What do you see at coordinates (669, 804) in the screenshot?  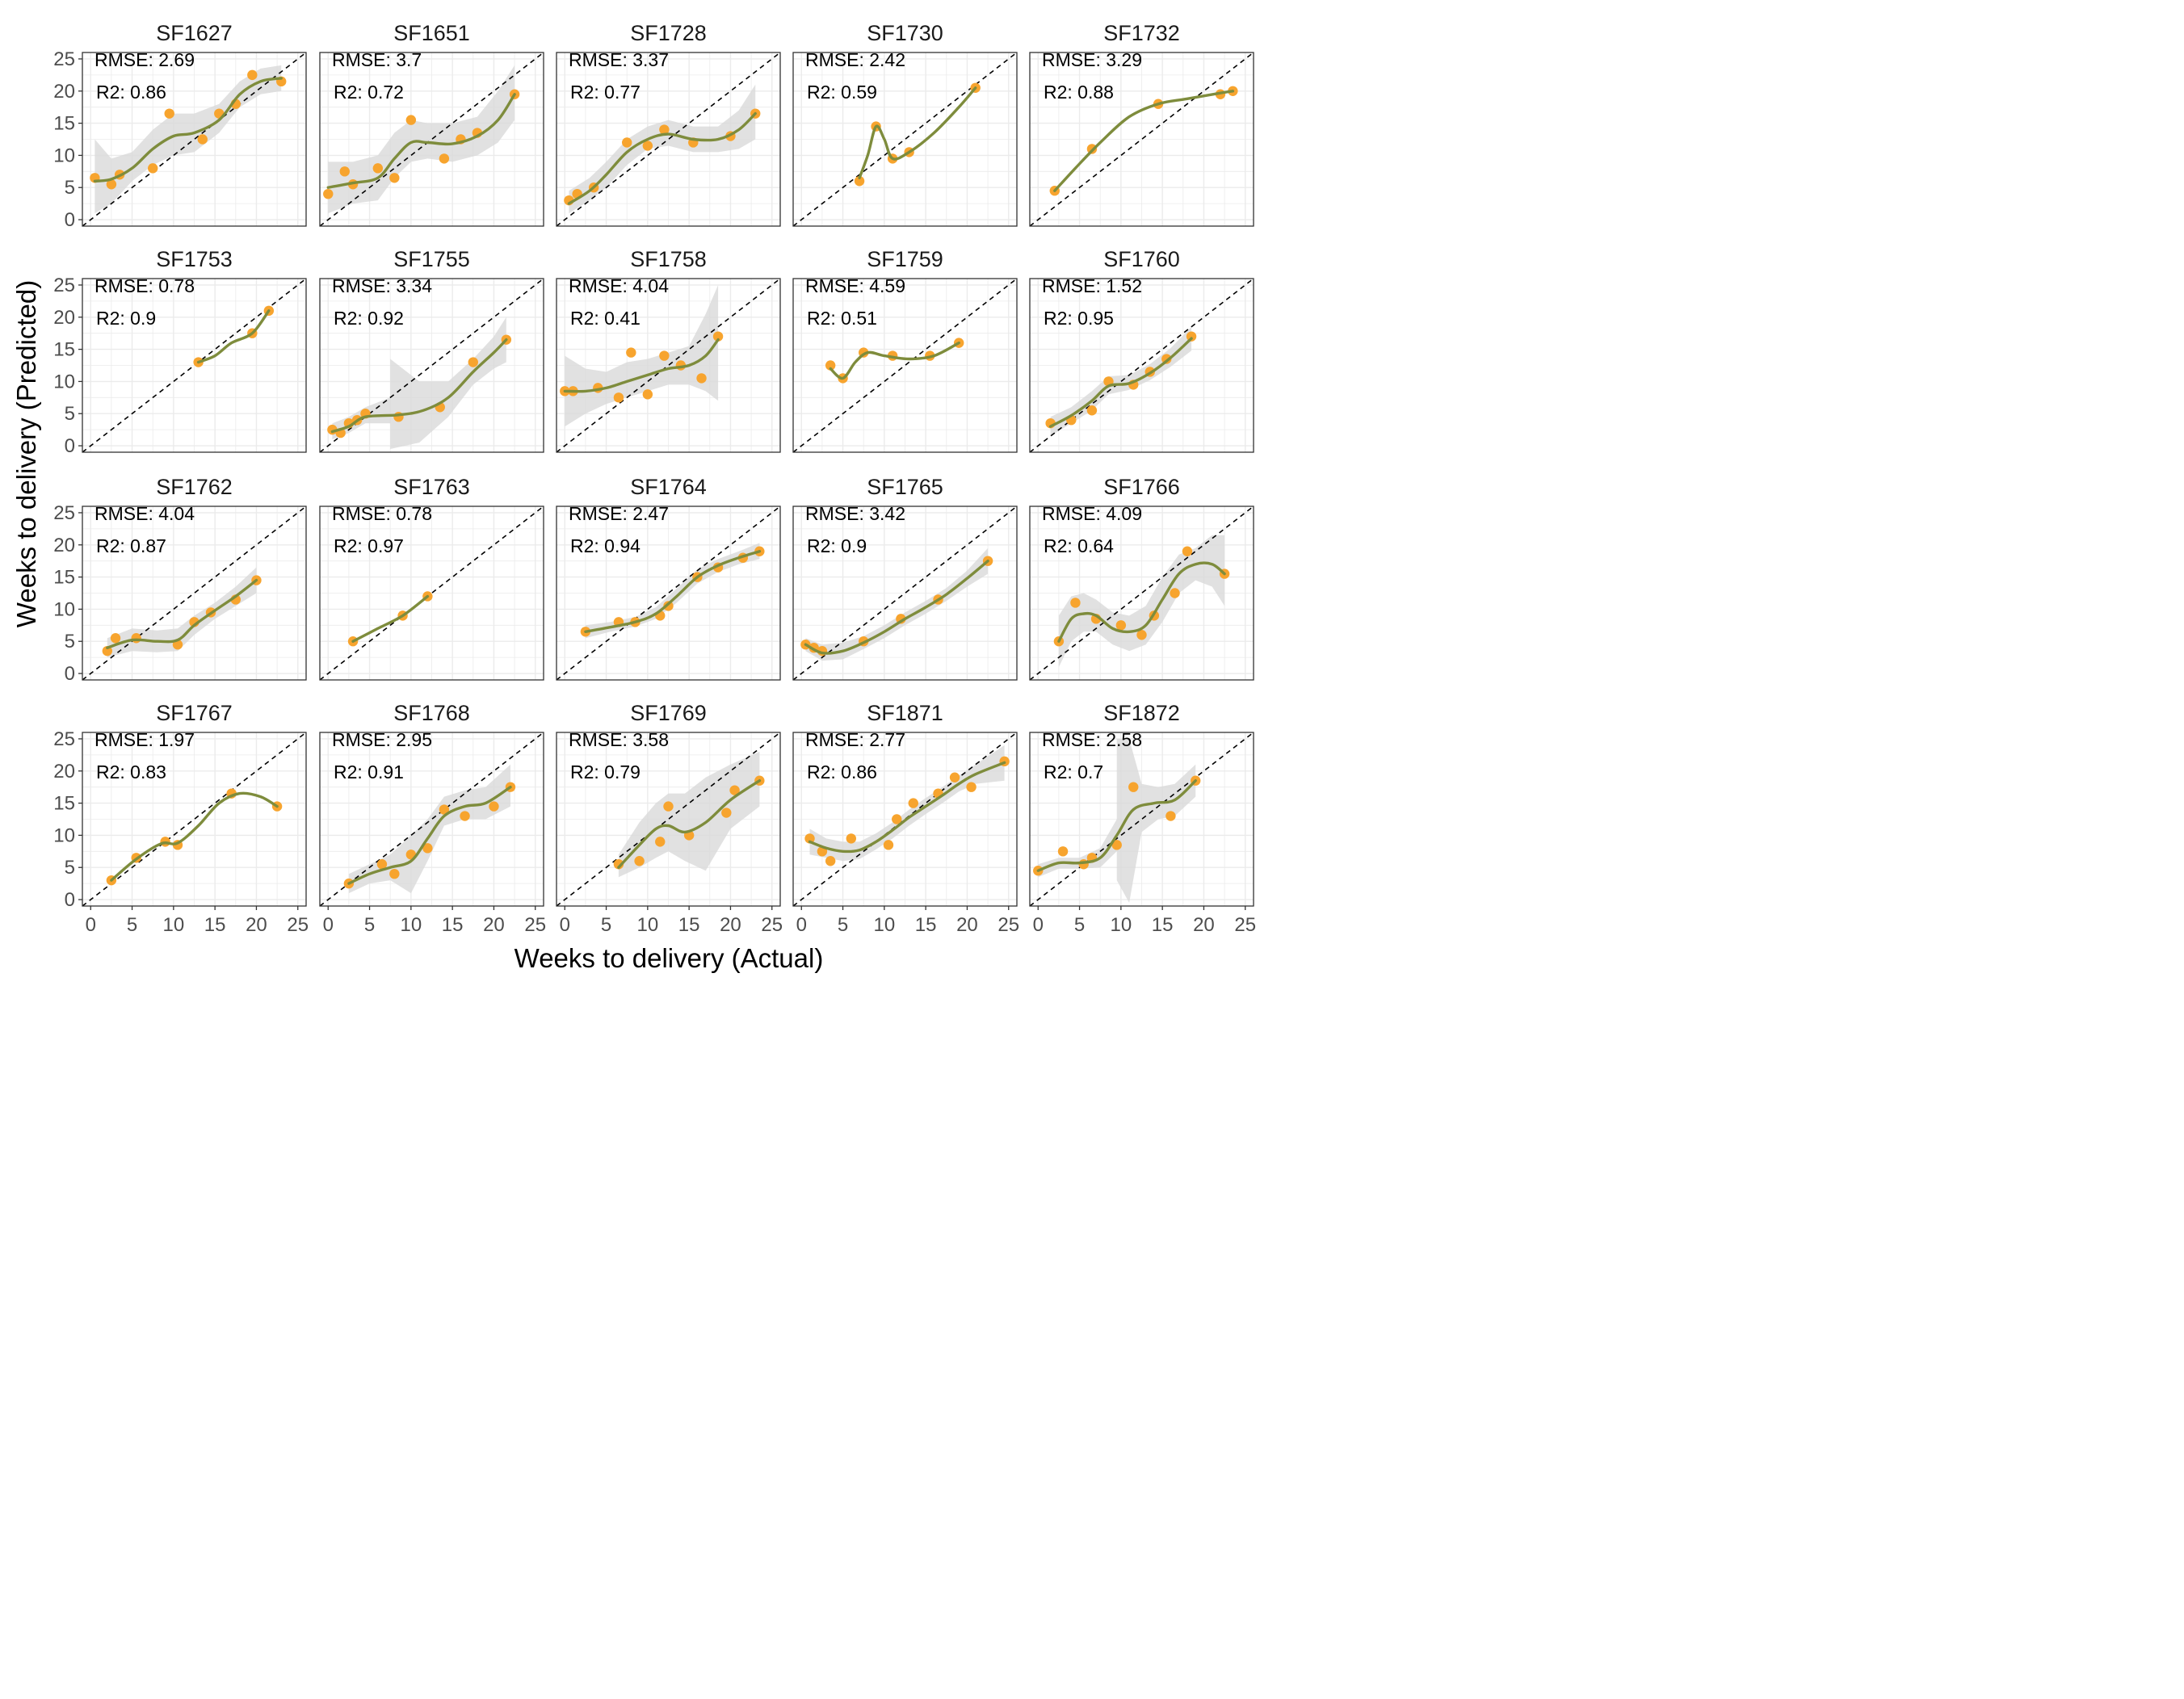 I see `panel-sf1769: SF1769 RMSE: 3.58 R2: 0.79` at bounding box center [669, 804].